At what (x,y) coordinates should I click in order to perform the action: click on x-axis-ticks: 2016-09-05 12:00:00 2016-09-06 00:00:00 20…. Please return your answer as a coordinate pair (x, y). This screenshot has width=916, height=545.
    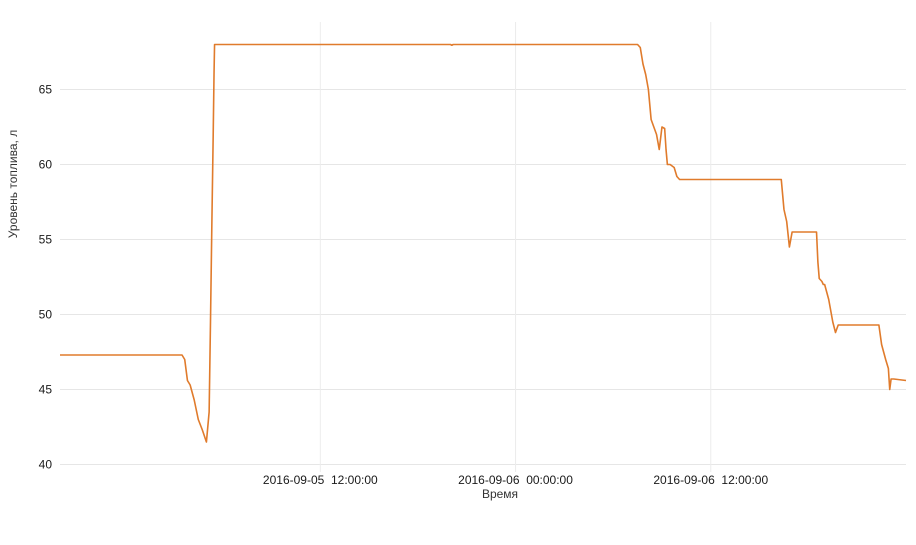
    Looking at the image, I should click on (516, 480).